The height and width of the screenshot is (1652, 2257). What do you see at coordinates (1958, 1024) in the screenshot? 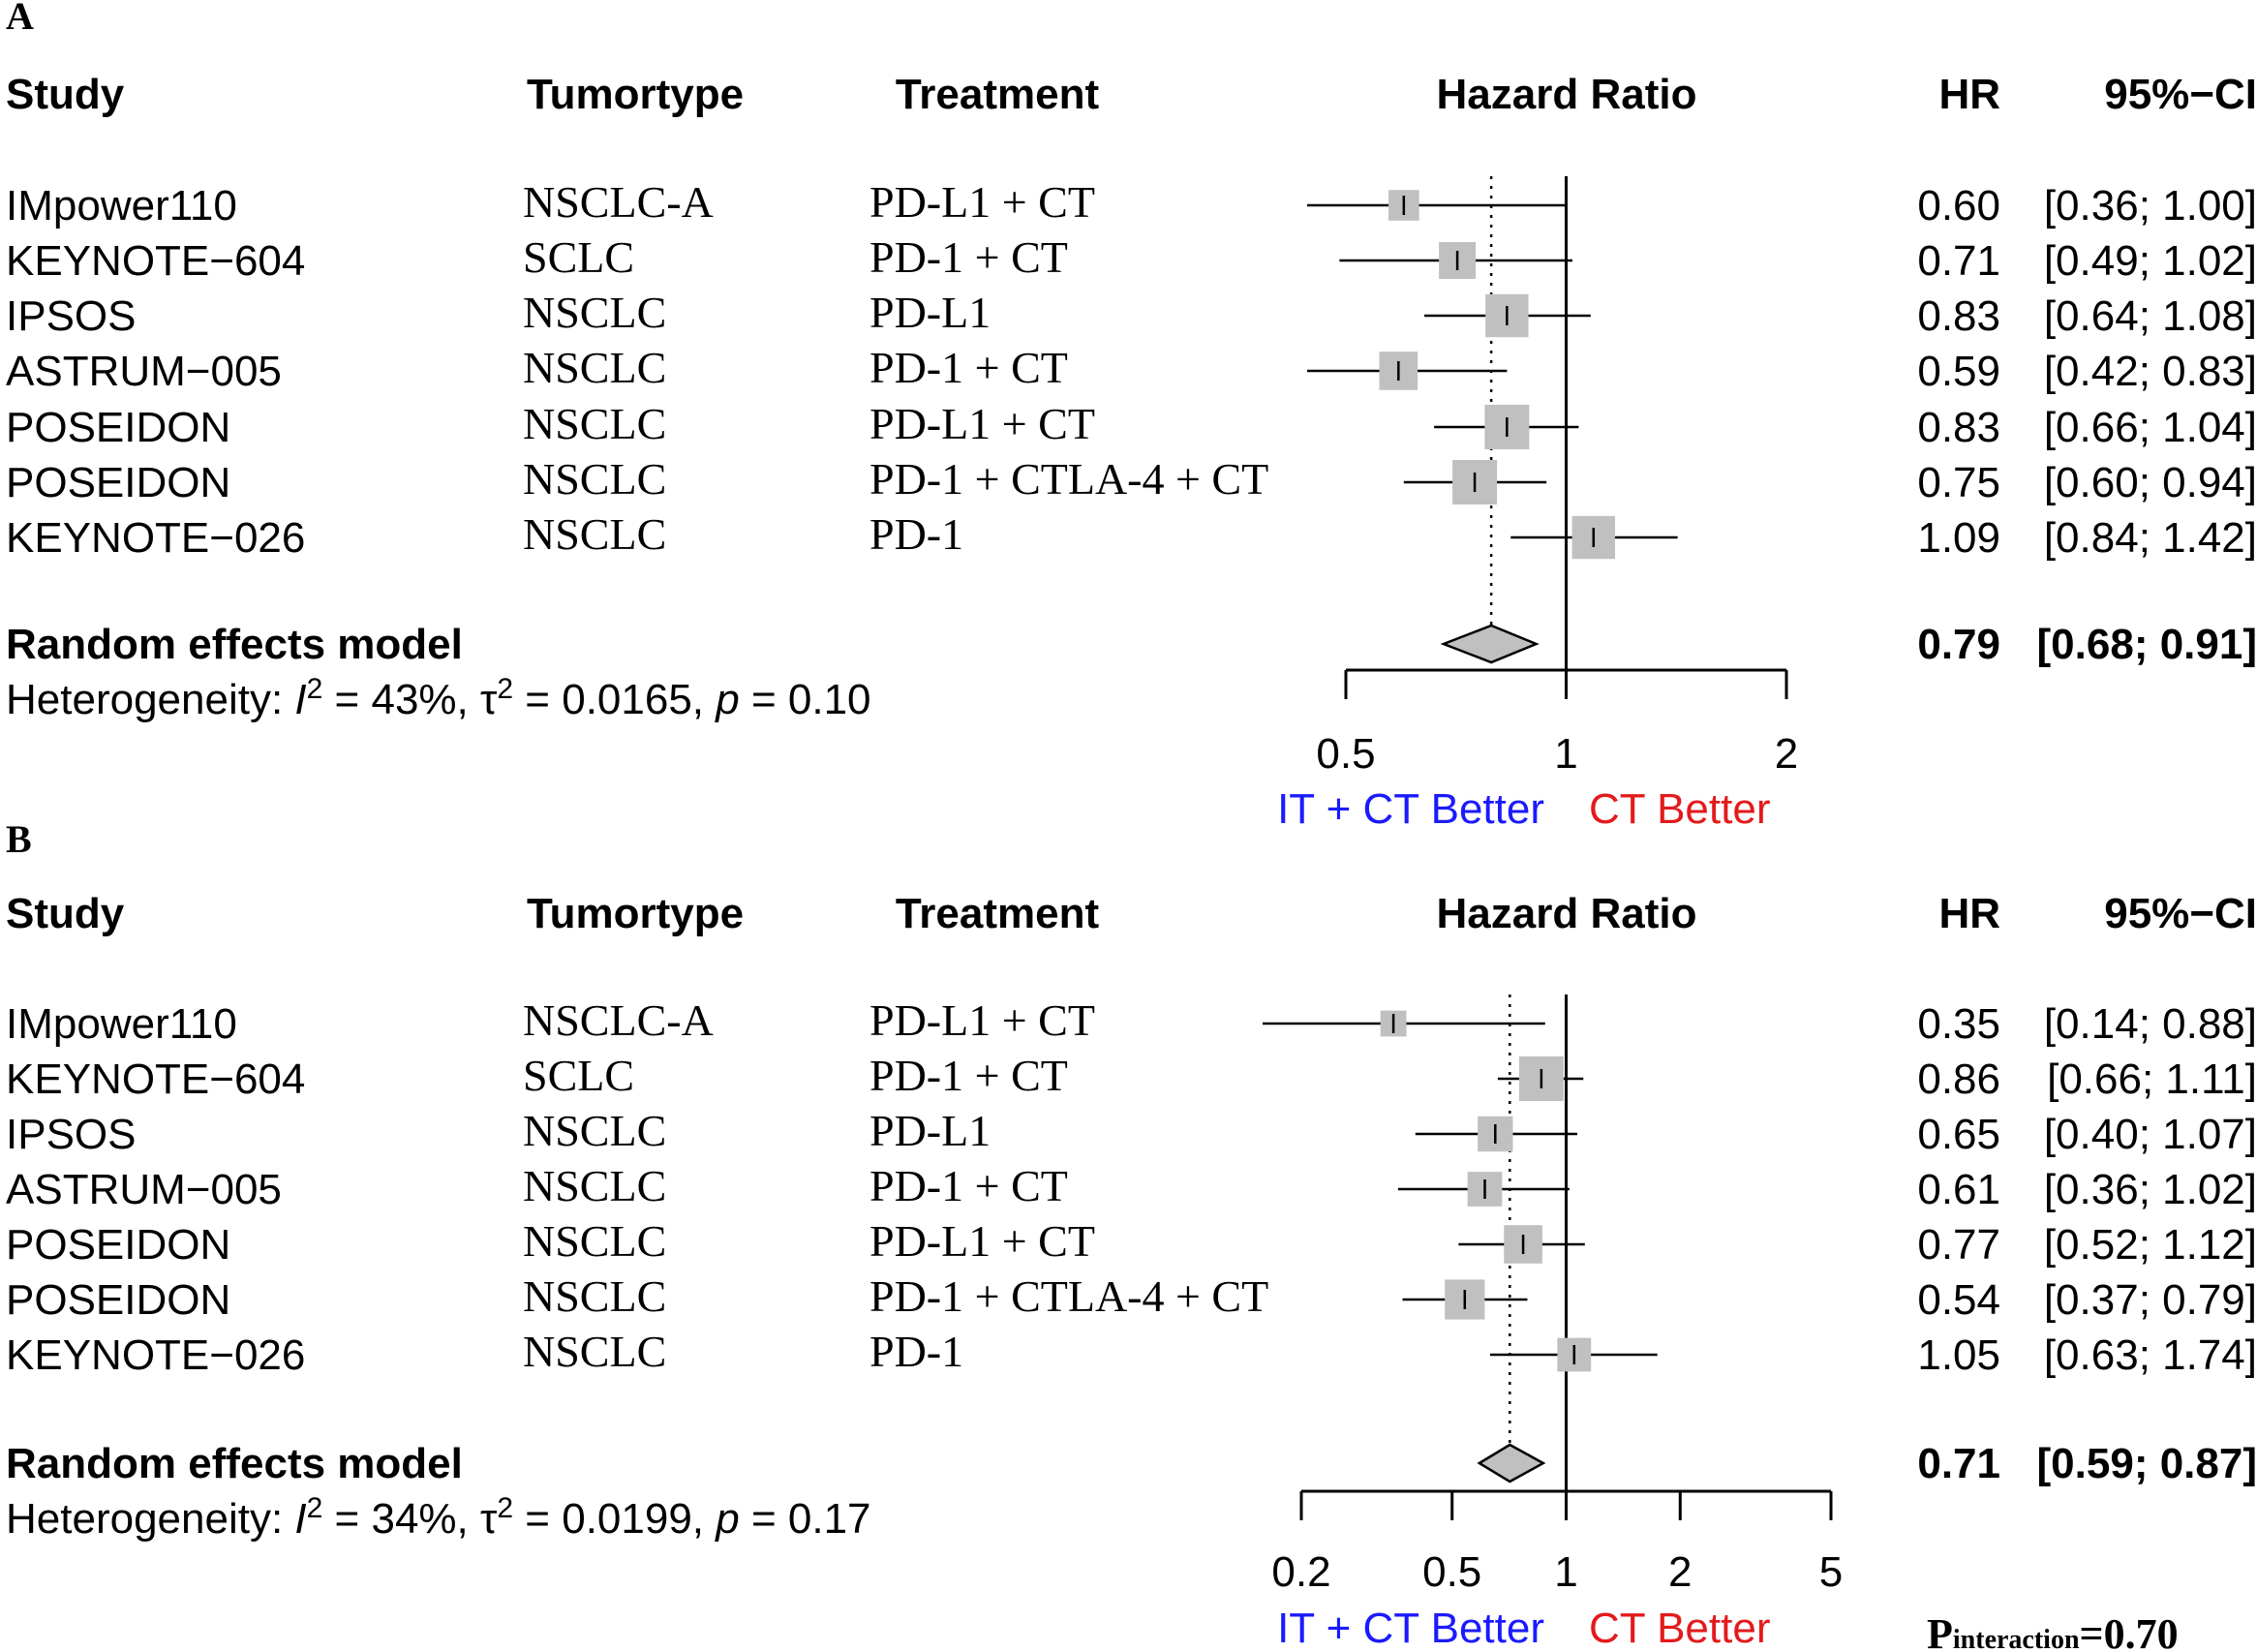
I see `hr-value: 0.35` at bounding box center [1958, 1024].